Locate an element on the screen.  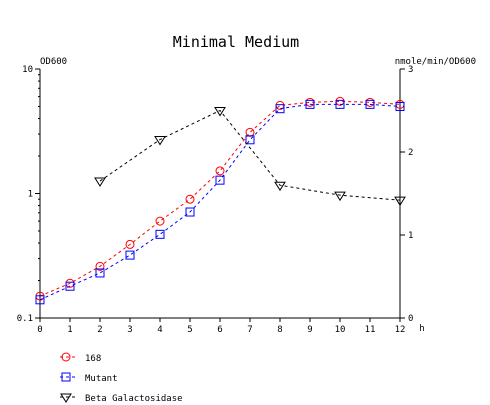
legend-label-2: Beta Galactosidase is located at coordinates (134, 399).